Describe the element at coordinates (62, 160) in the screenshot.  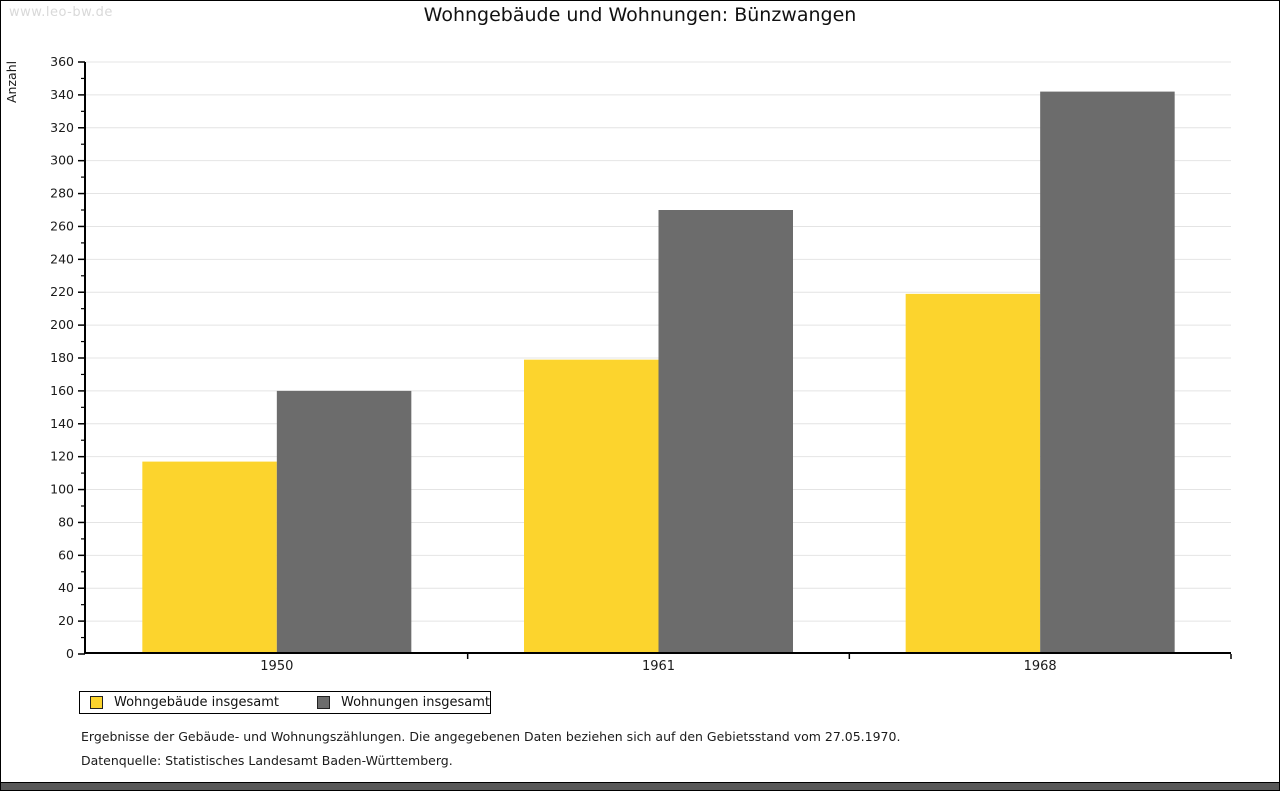
I see `y-tick-label: 300` at that location.